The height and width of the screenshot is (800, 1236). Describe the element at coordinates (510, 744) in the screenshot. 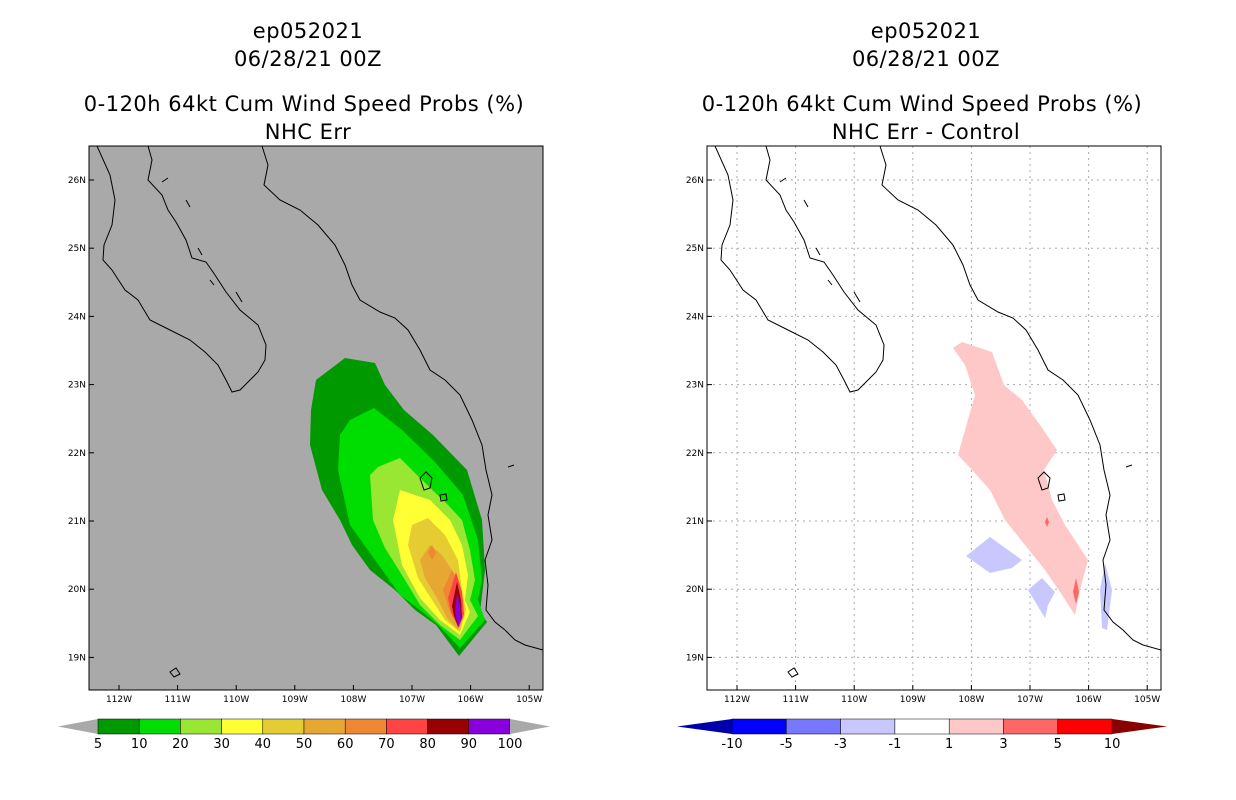

I see `colorbar-label: 100` at that location.